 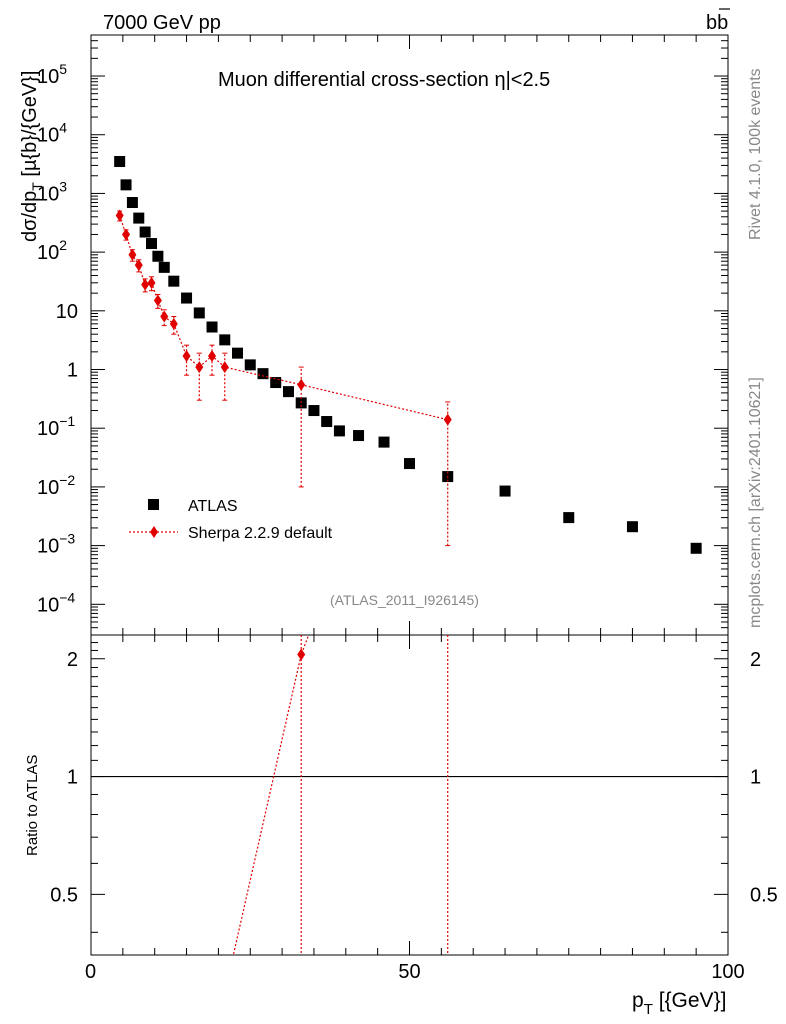 What do you see at coordinates (56, 602) in the screenshot?
I see `y-tick-label: 10⁻⁴` at bounding box center [56, 602].